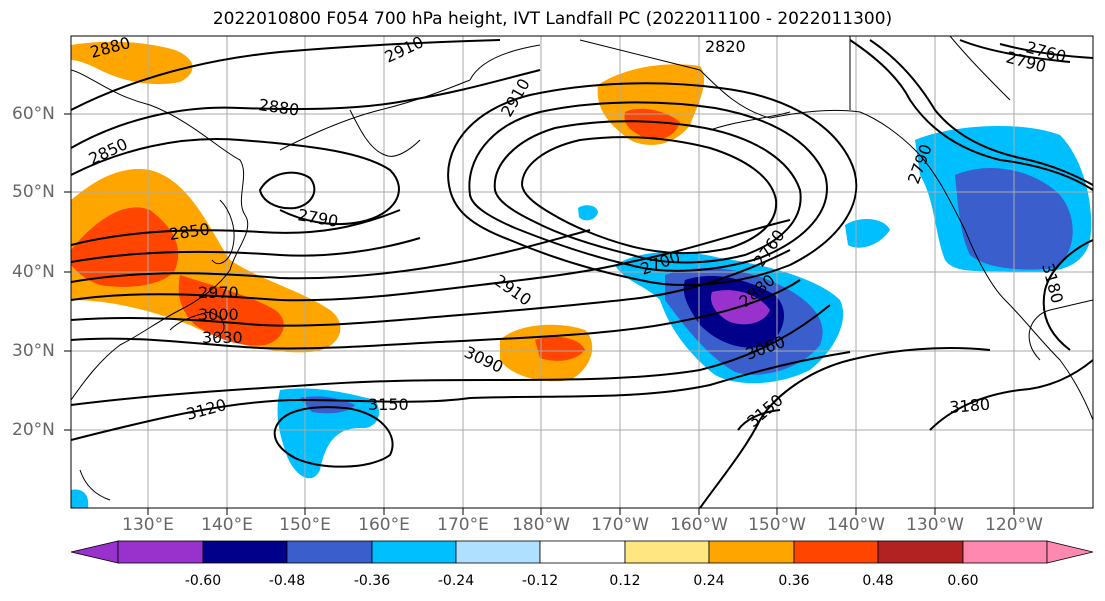 This screenshot has width=1105, height=601. Describe the element at coordinates (218, 314) in the screenshot. I see `contour-label: 3000` at that location.